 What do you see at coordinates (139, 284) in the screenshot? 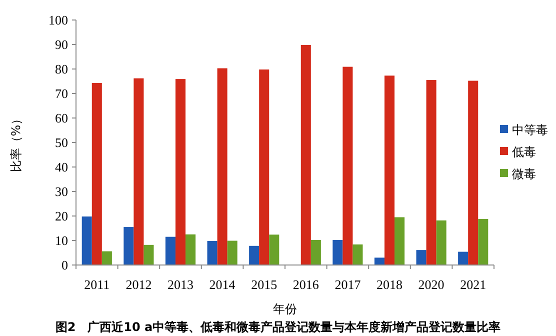
I see `x-tick-label: 2012` at bounding box center [139, 284].